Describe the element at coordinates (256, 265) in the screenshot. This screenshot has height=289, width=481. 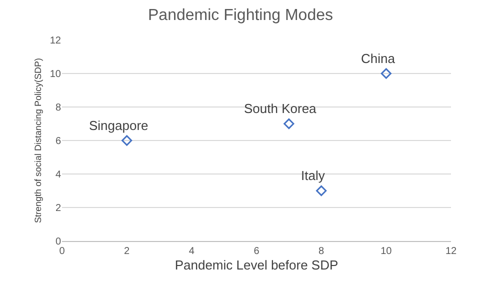
I see `x-axis-title: Pandemic Level before SDP` at that location.